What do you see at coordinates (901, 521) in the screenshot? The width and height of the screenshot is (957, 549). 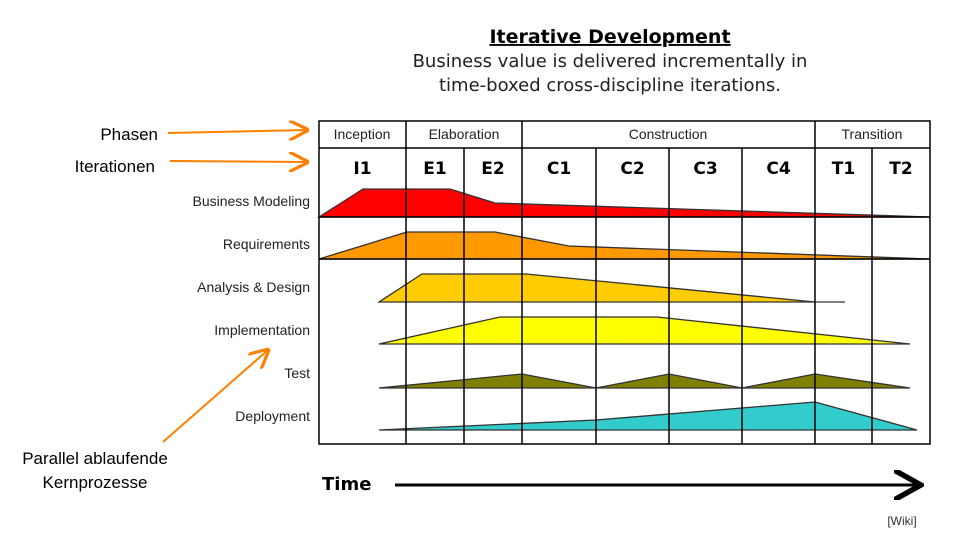 I see `source-label: [Wiki]` at bounding box center [901, 521].